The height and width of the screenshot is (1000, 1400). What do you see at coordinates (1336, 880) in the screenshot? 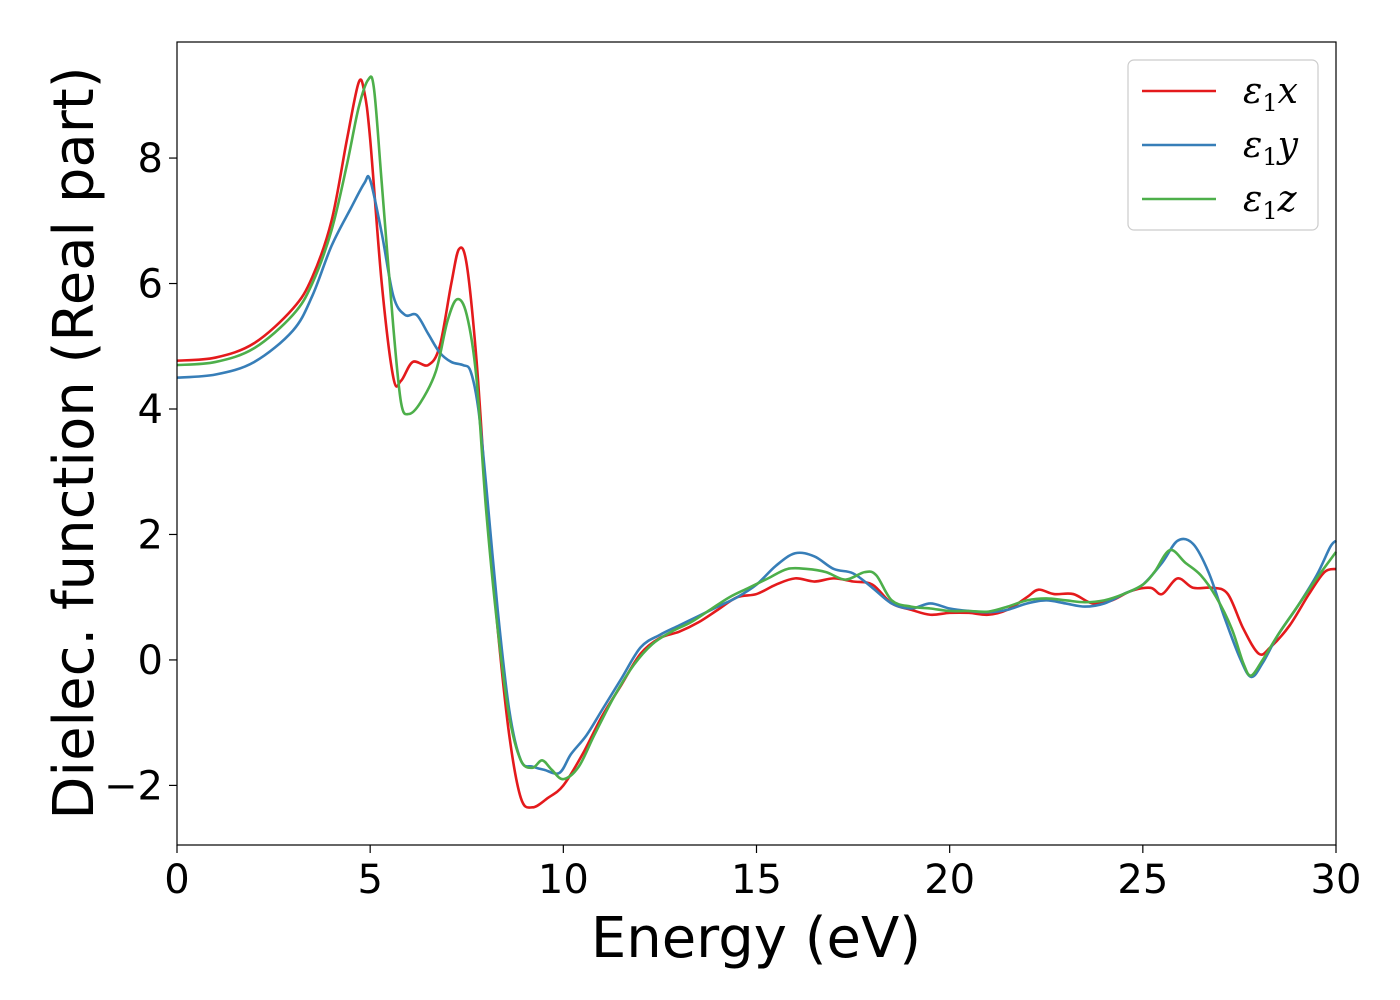
I see `x-tick-label: 30` at bounding box center [1336, 880].